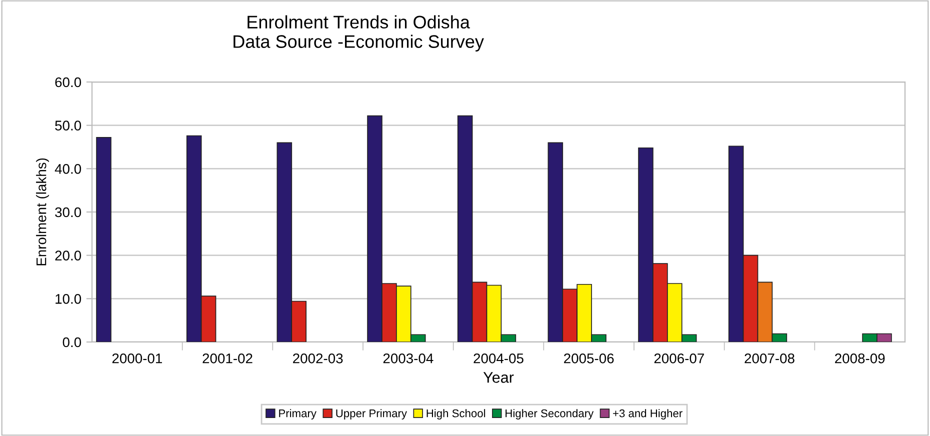 The image size is (930, 436). Describe the element at coordinates (371, 414) in the screenshot. I see `legend-label: Upper Primary` at that location.